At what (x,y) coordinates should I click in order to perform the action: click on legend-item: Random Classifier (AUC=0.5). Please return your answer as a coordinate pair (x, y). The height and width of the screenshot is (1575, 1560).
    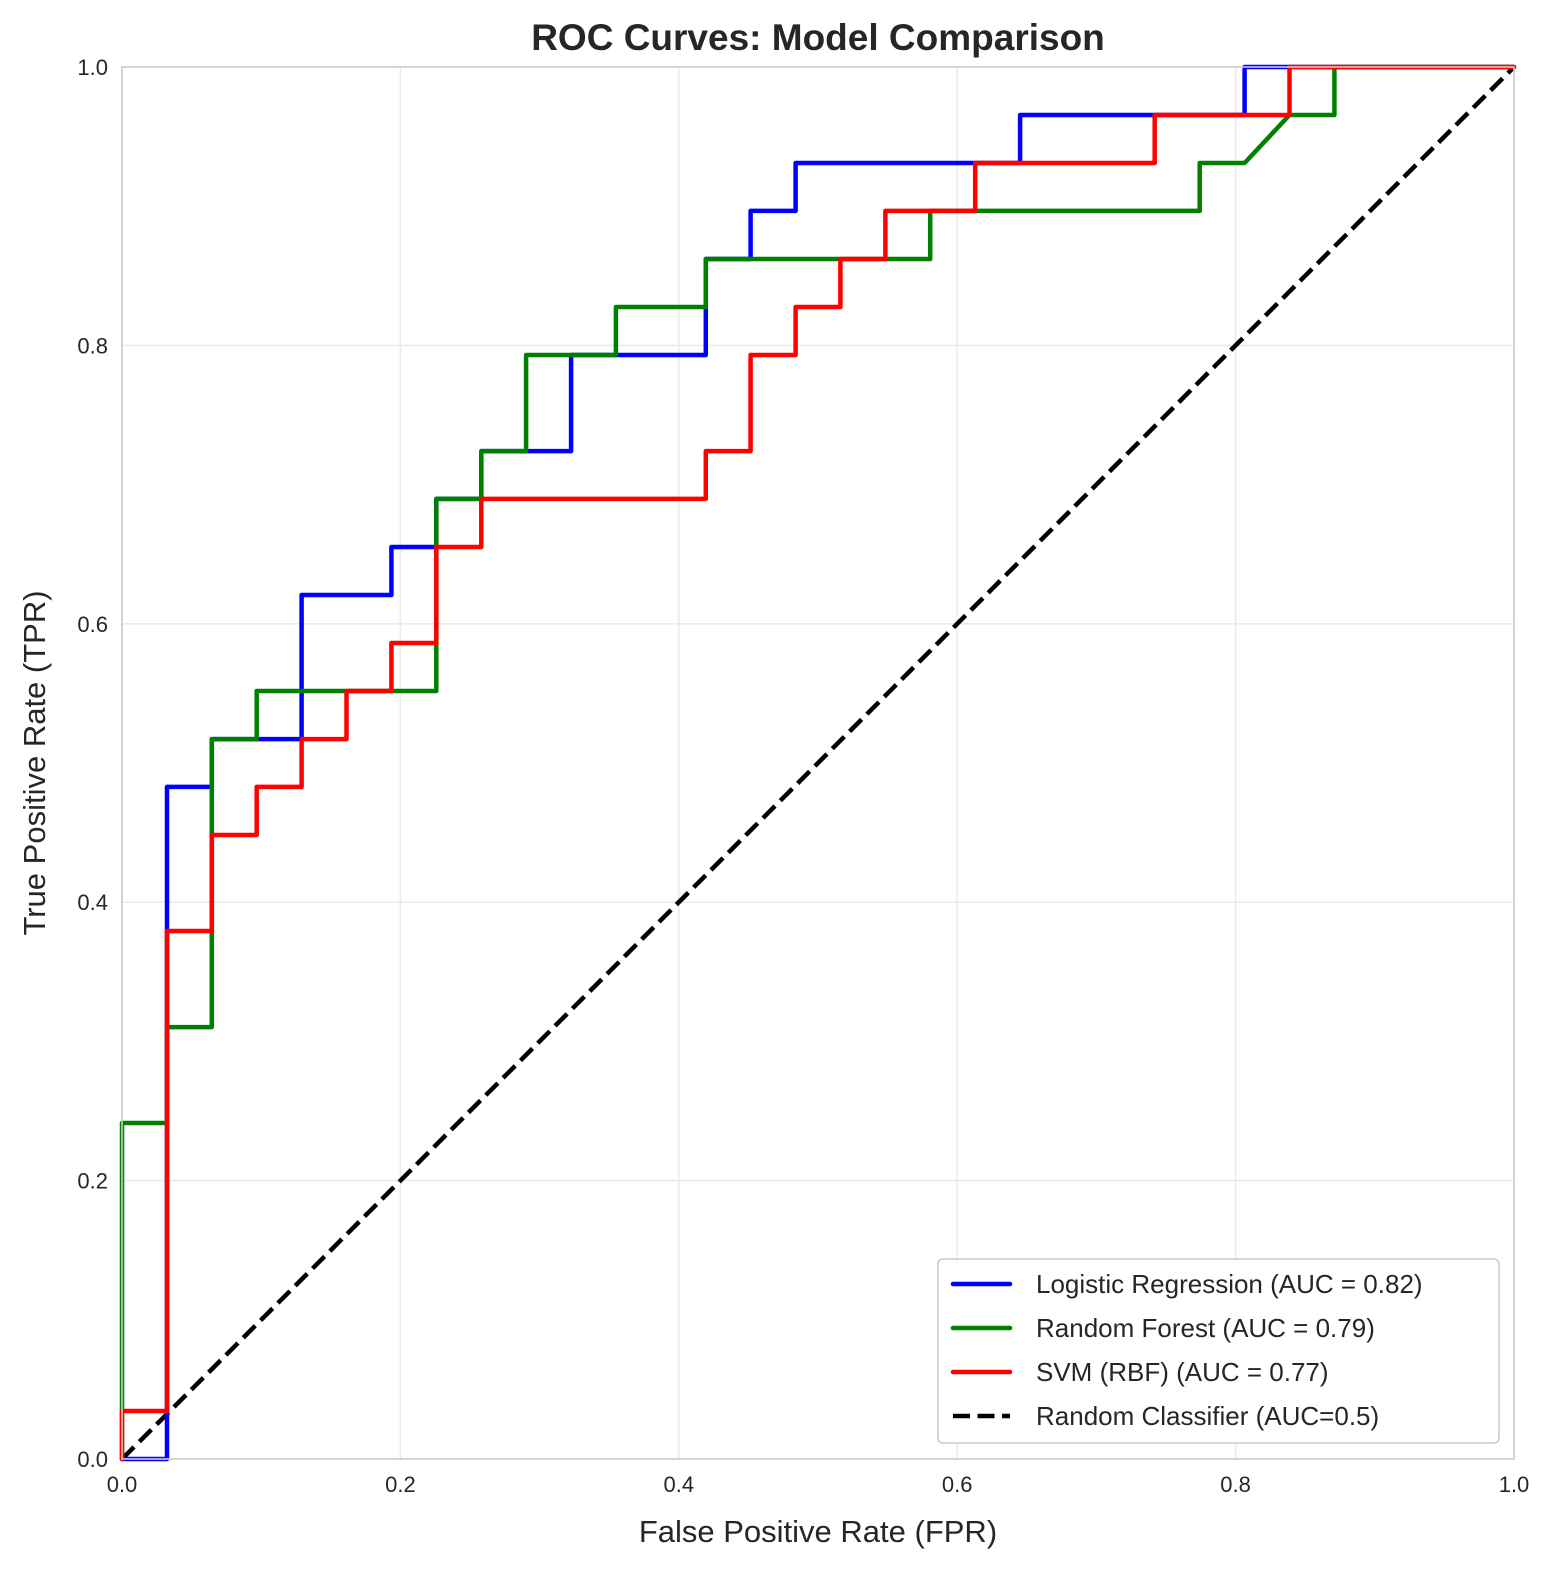
    Looking at the image, I should click on (1166, 1416).